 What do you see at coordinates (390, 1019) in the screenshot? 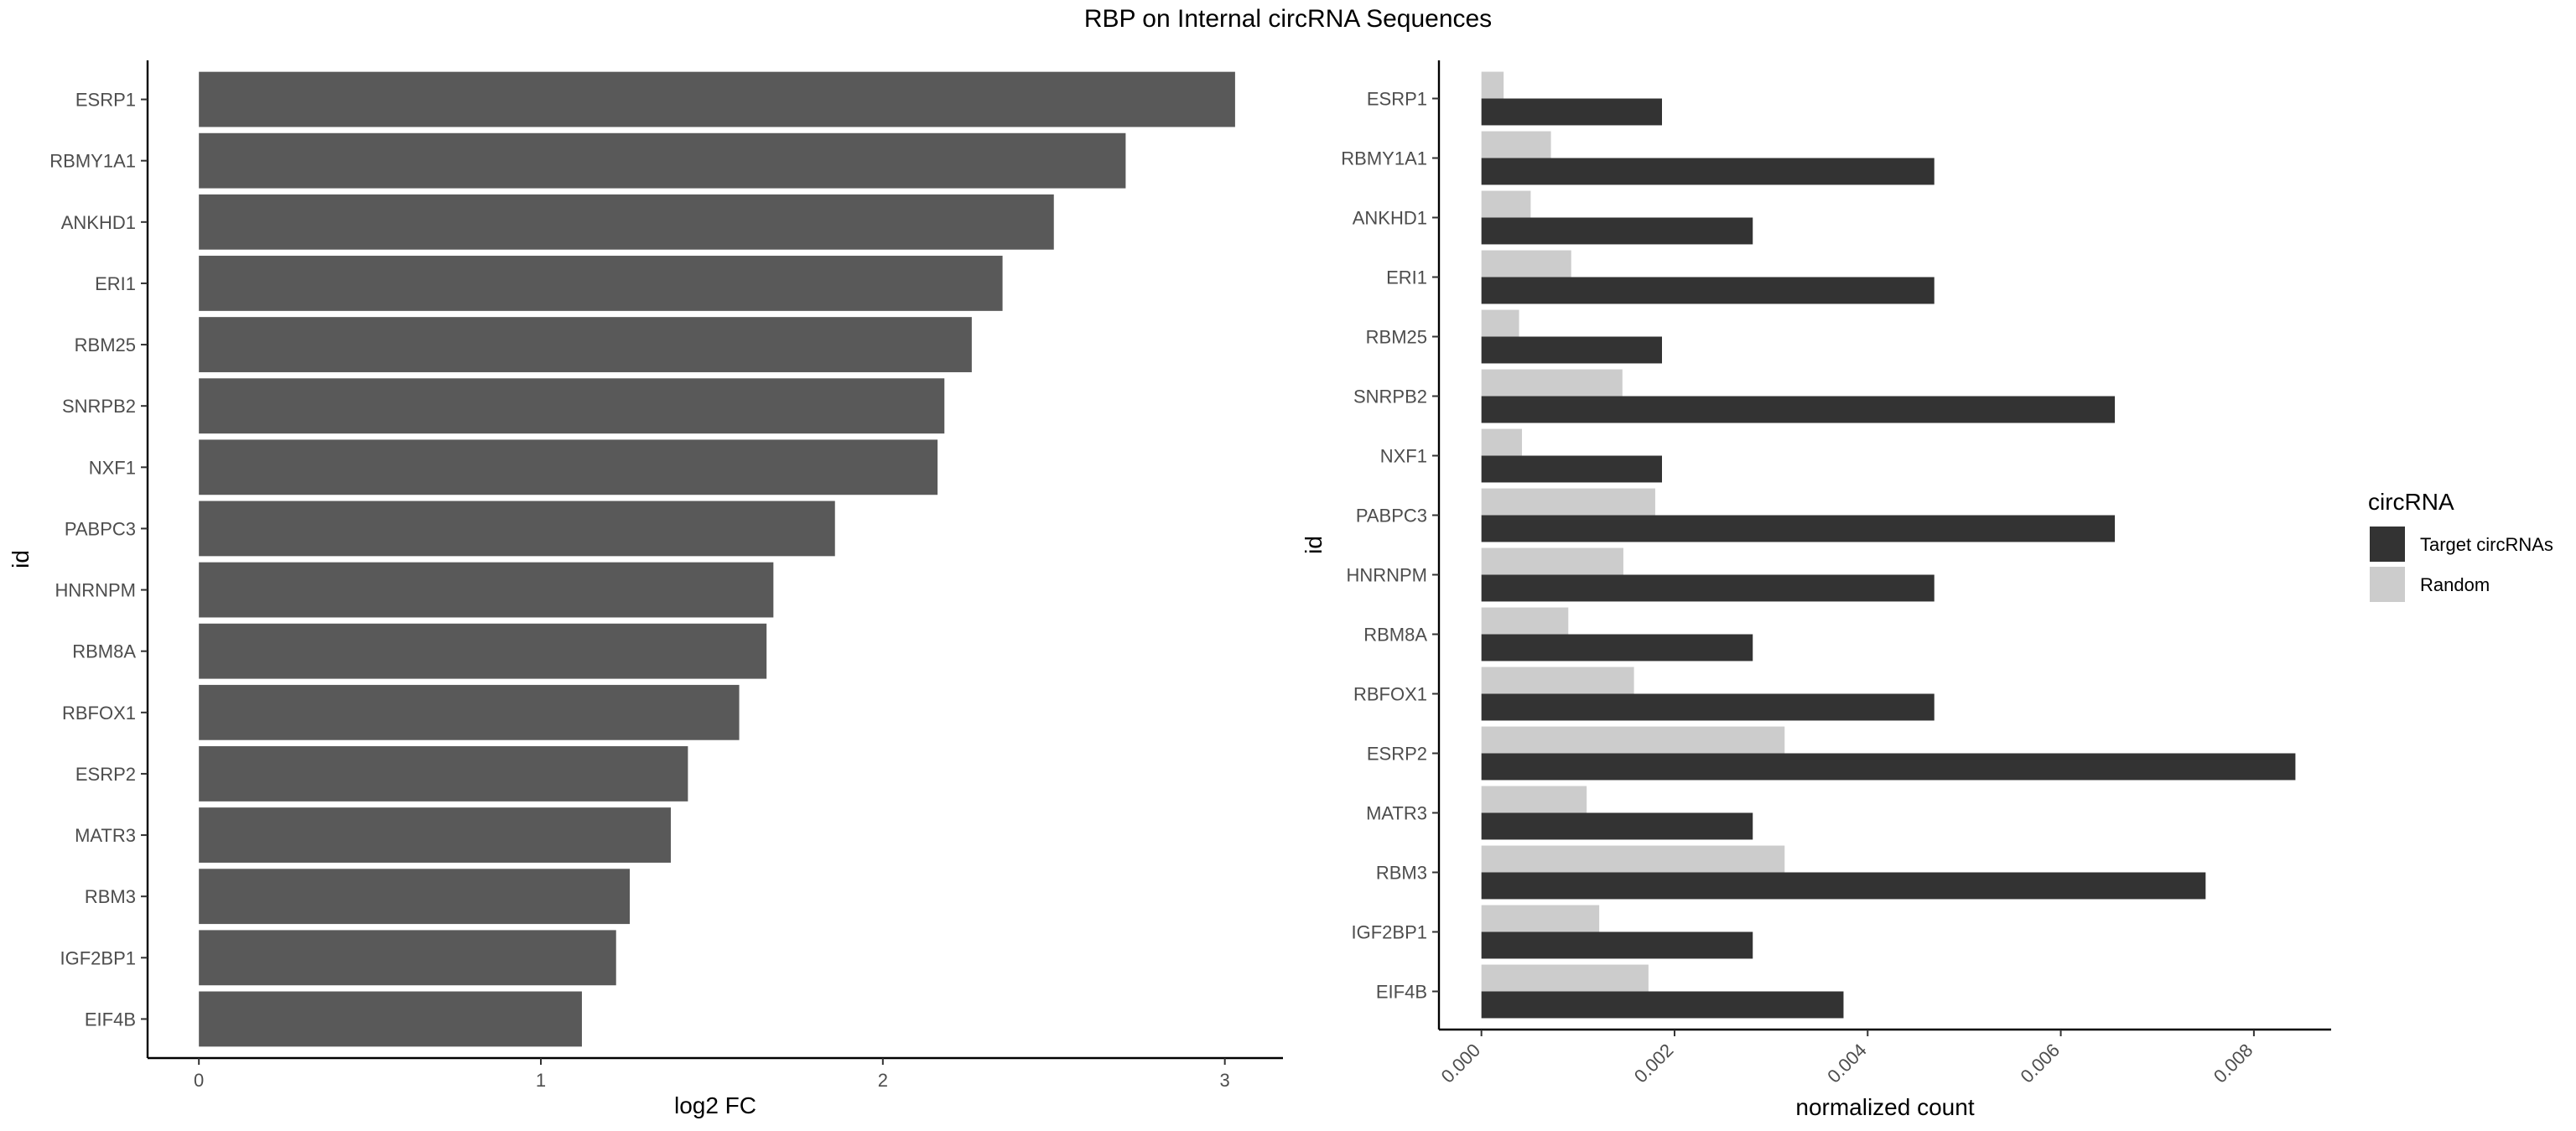
I see `bar-eif4b` at bounding box center [390, 1019].